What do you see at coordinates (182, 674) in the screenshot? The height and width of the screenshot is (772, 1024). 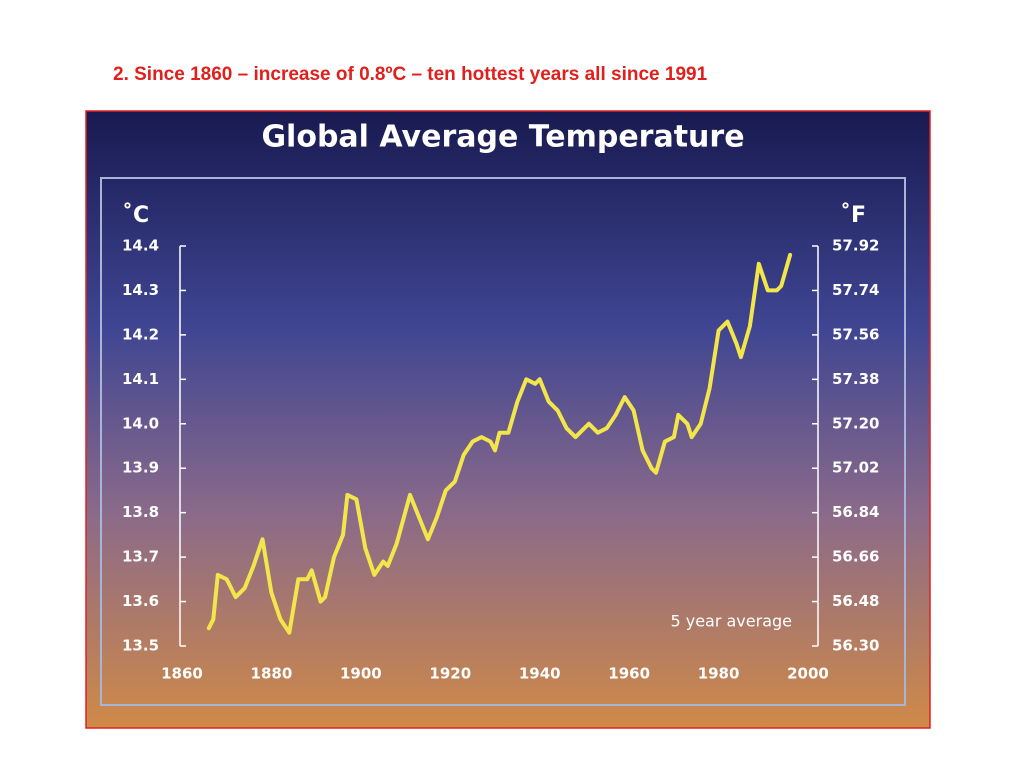 I see `x-tick-label: 1860` at bounding box center [182, 674].